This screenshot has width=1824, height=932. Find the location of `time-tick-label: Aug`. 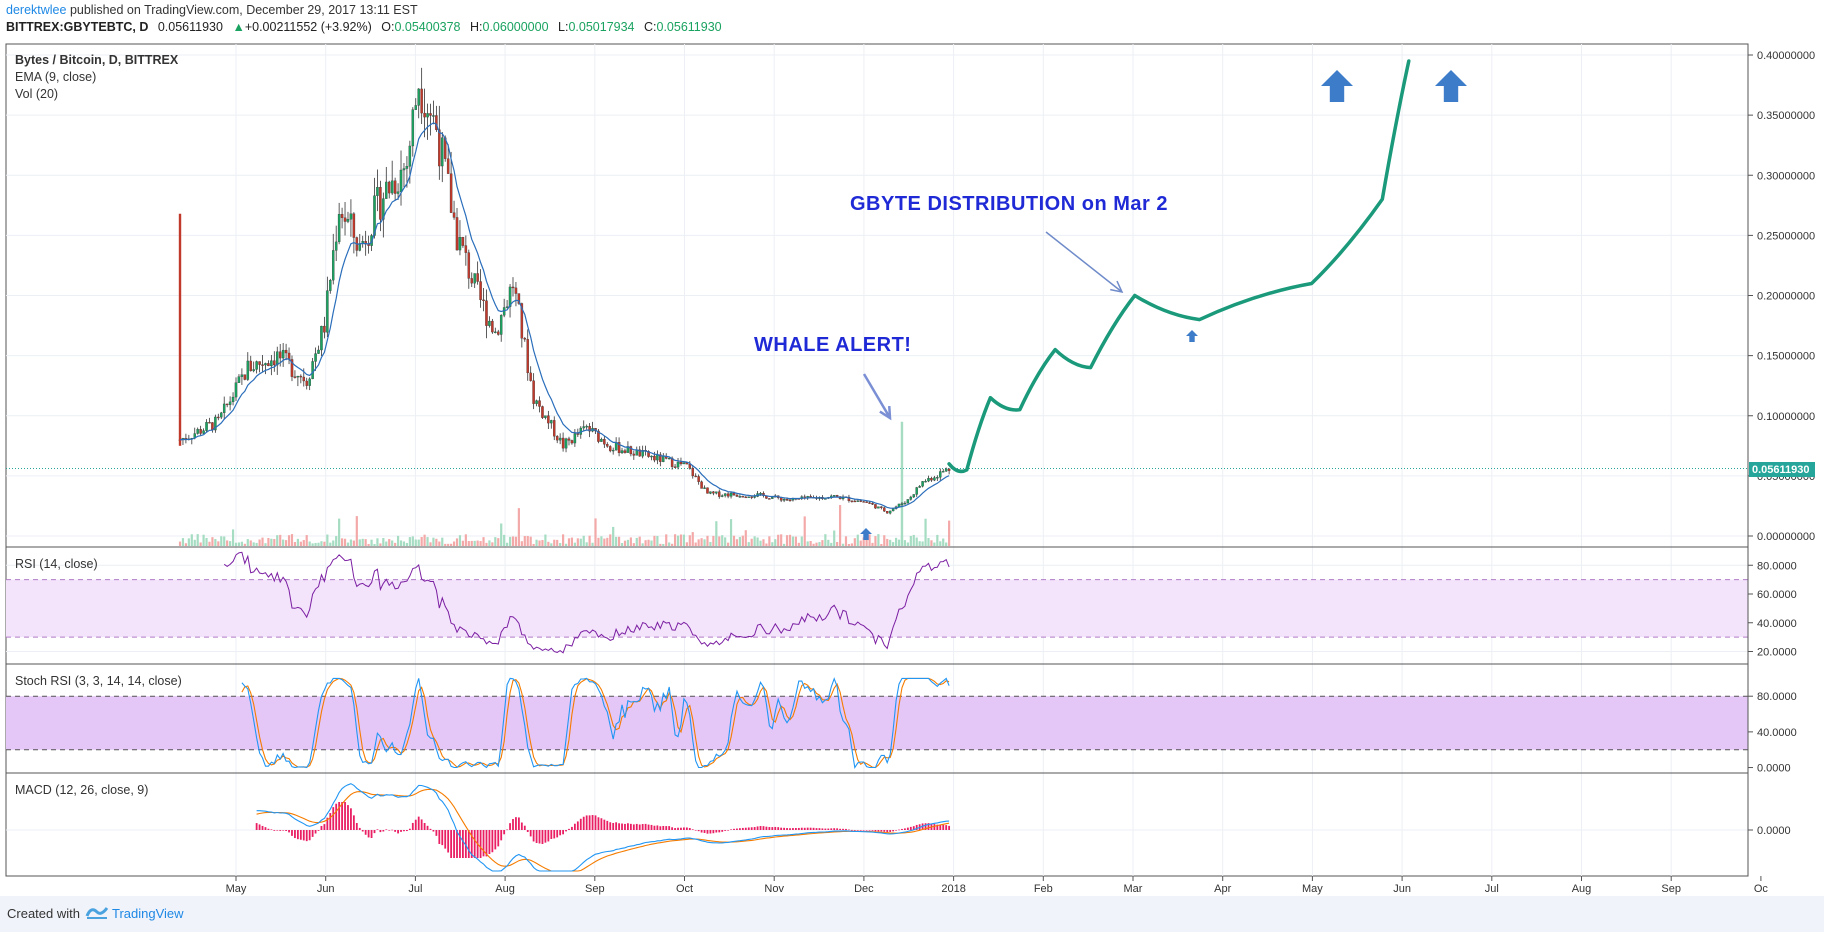

time-tick-label: Aug is located at coordinates (1582, 889).